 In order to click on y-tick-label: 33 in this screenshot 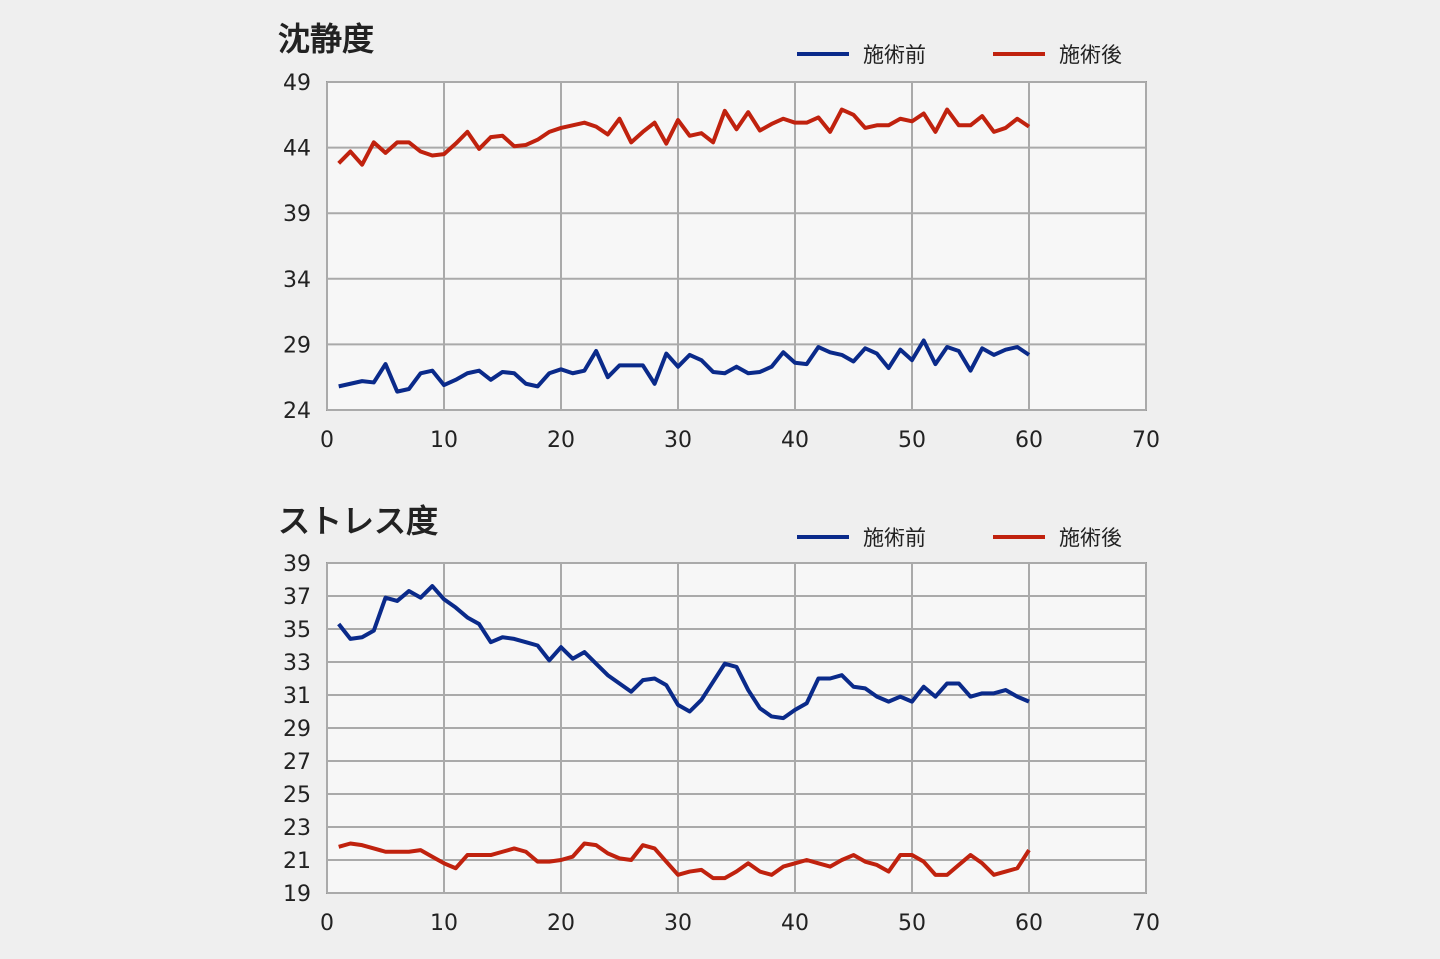, I will do `click(297, 663)`.